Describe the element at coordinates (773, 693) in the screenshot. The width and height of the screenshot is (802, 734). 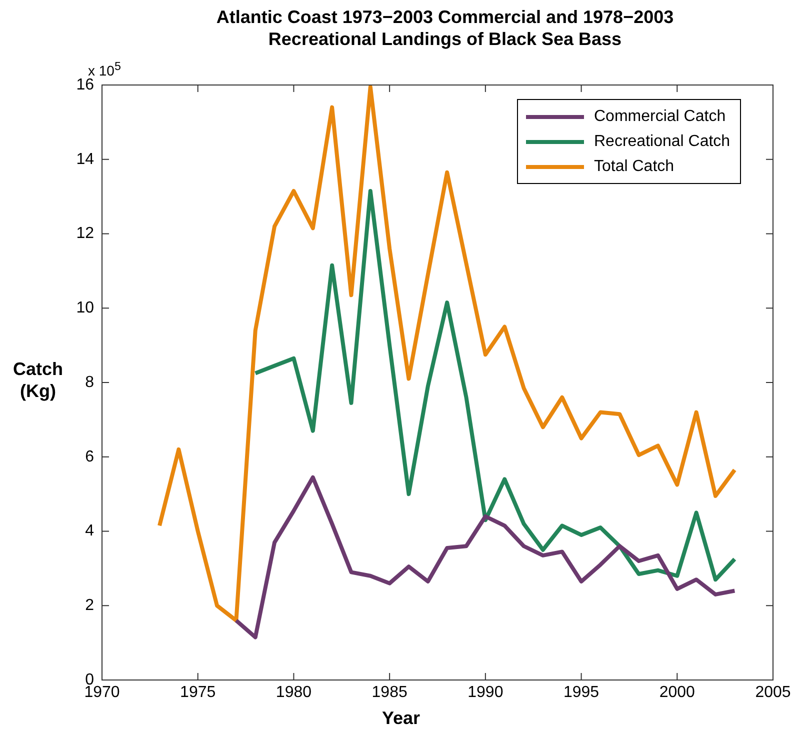
I see `x-tick-label: 2005` at that location.